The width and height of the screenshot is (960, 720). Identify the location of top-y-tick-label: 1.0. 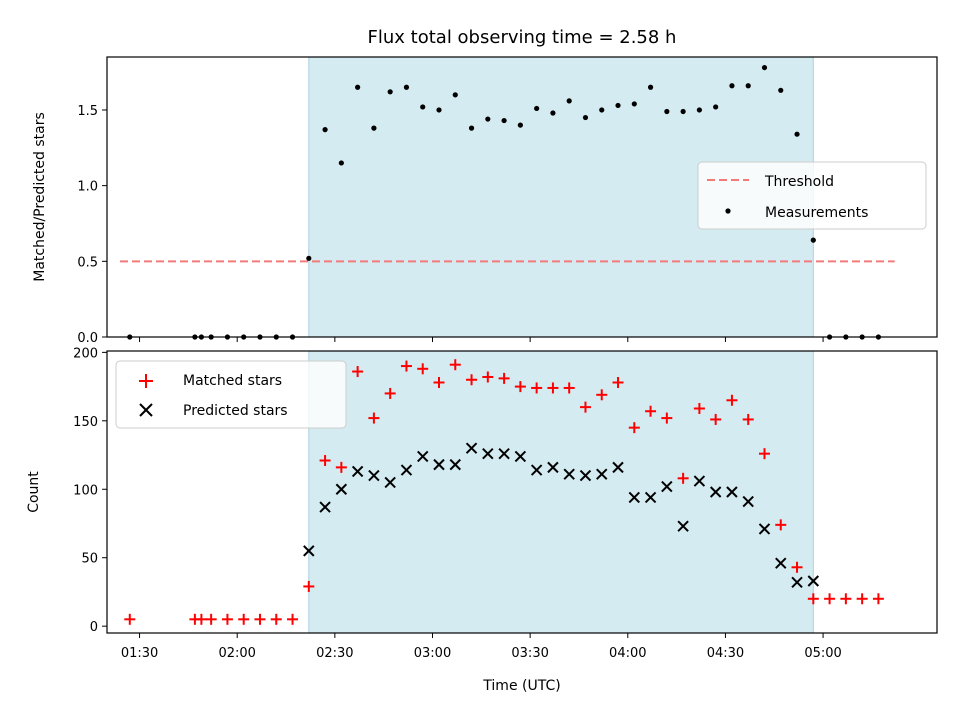
(87, 187).